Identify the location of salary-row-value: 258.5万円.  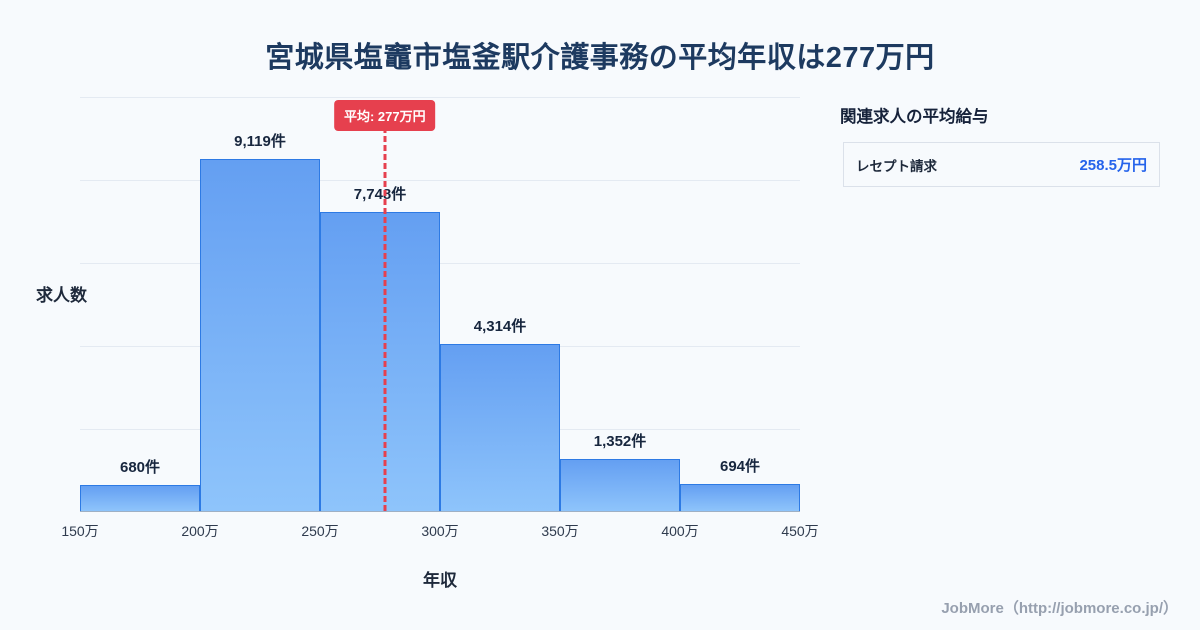
(1113, 165).